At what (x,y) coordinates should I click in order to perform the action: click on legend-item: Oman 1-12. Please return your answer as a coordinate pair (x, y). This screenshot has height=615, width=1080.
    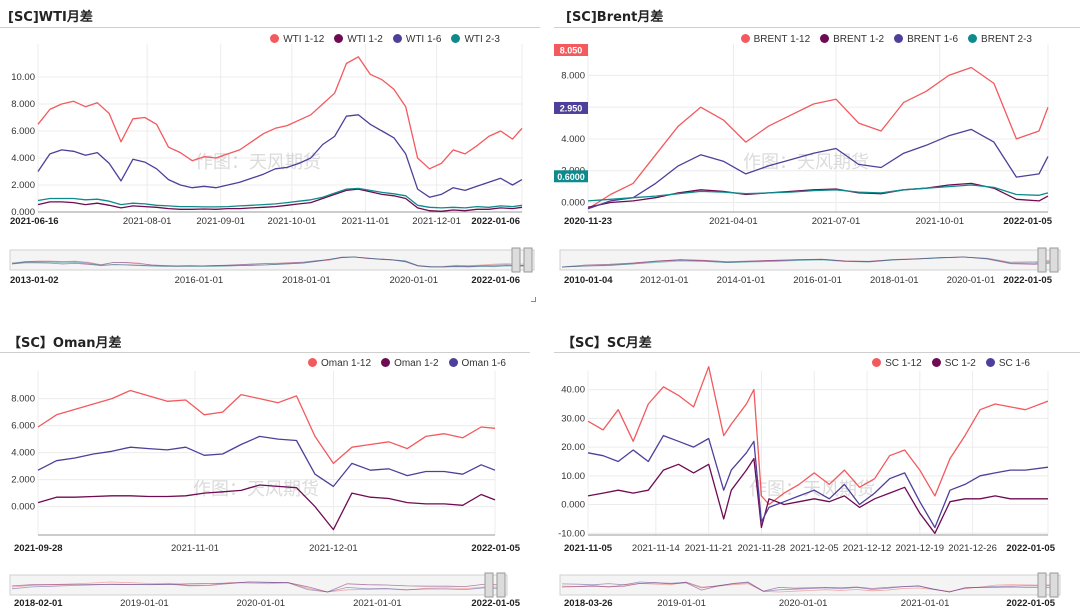
    Looking at the image, I should click on (339, 363).